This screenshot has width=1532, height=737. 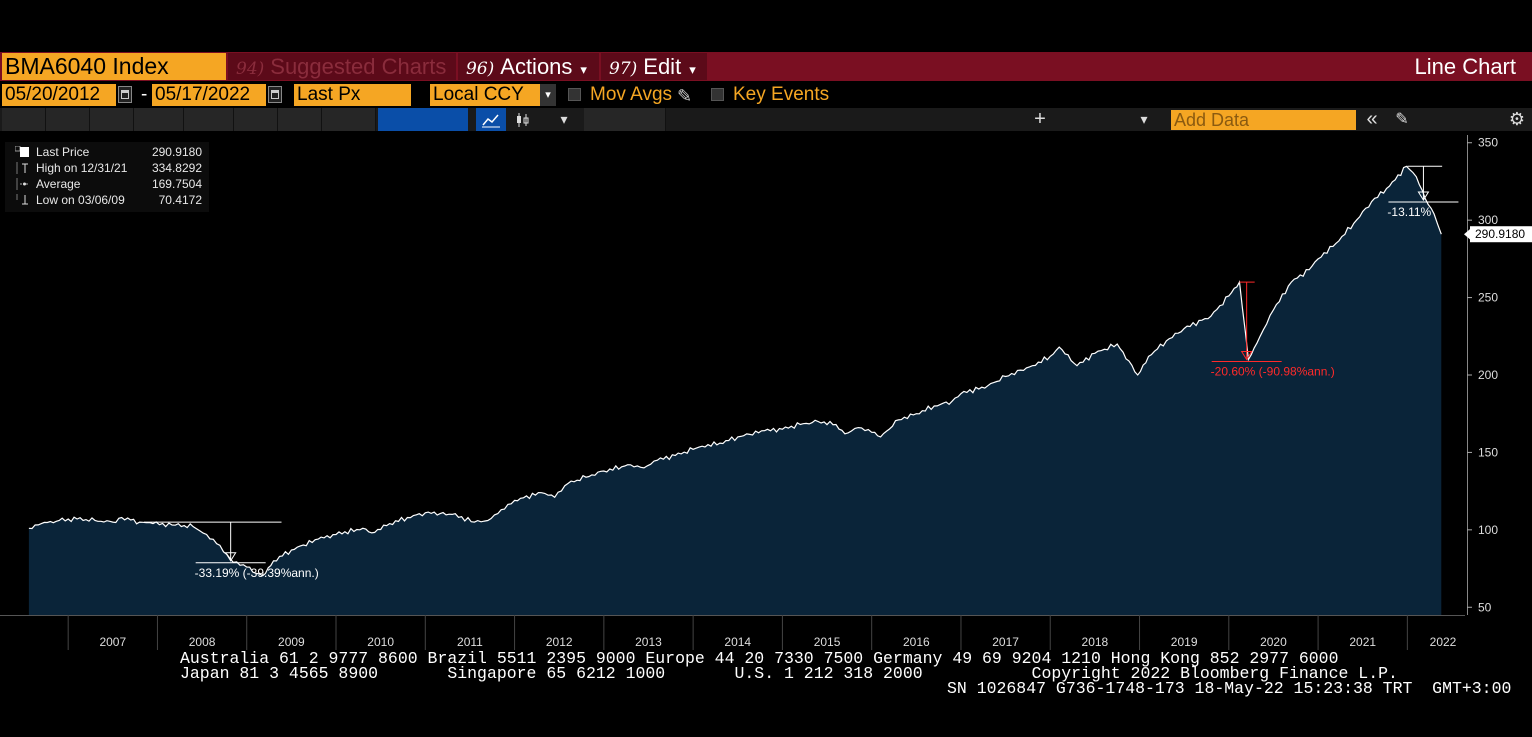 What do you see at coordinates (1467, 234) in the screenshot?
I see `last-value-pointer` at bounding box center [1467, 234].